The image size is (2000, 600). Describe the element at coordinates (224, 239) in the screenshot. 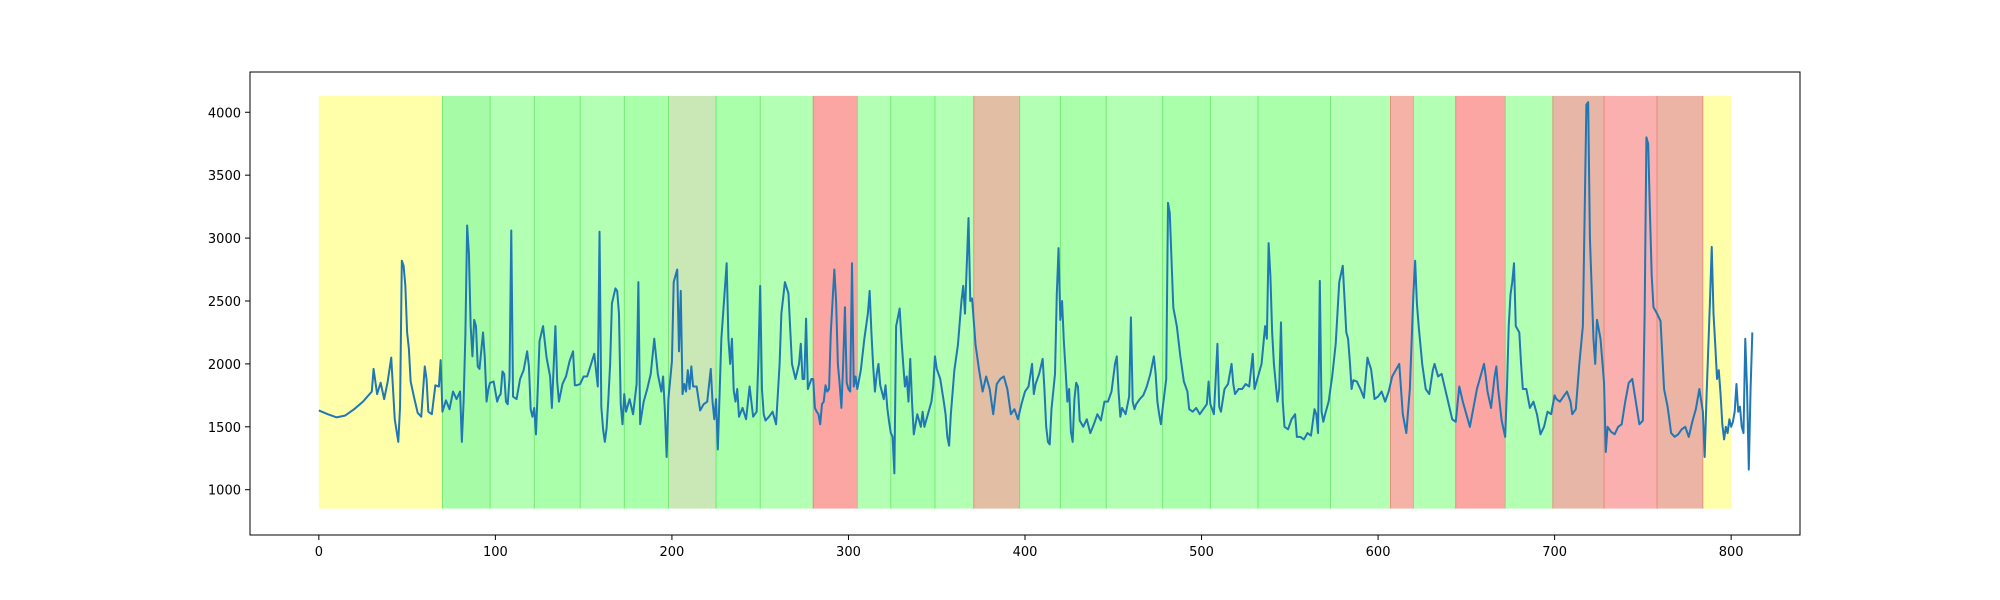

I see `y-tick-label-3000: 3000` at that location.